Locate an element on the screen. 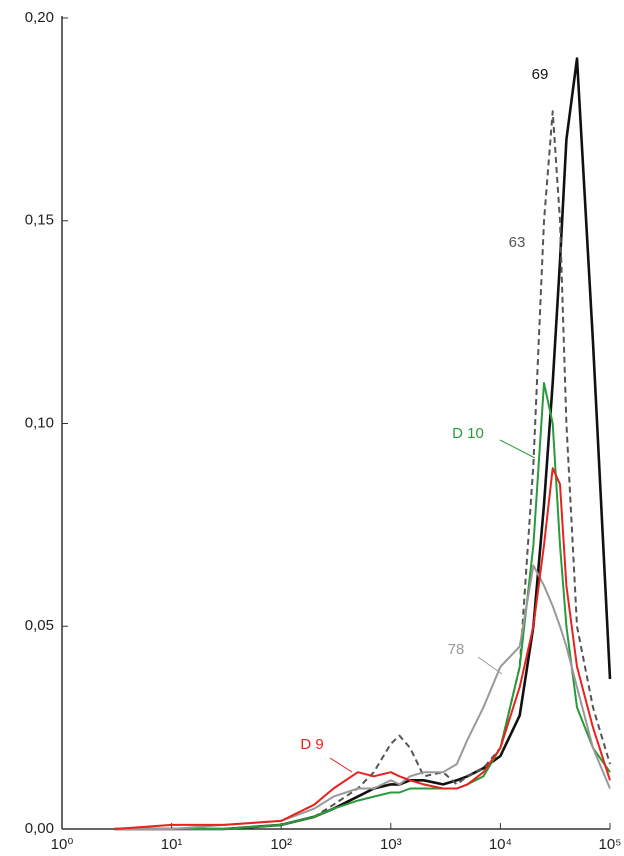 This screenshot has width=624, height=856. y-tick-label: 0,10 is located at coordinates (39, 422).